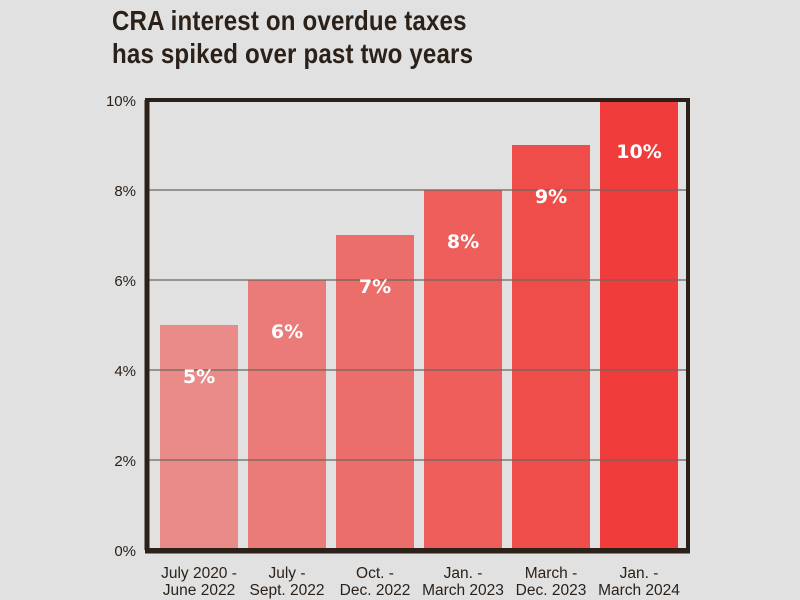  Describe the element at coordinates (199, 573) in the screenshot. I see `x-tick-label-1-line-1: July 2020 -` at that location.